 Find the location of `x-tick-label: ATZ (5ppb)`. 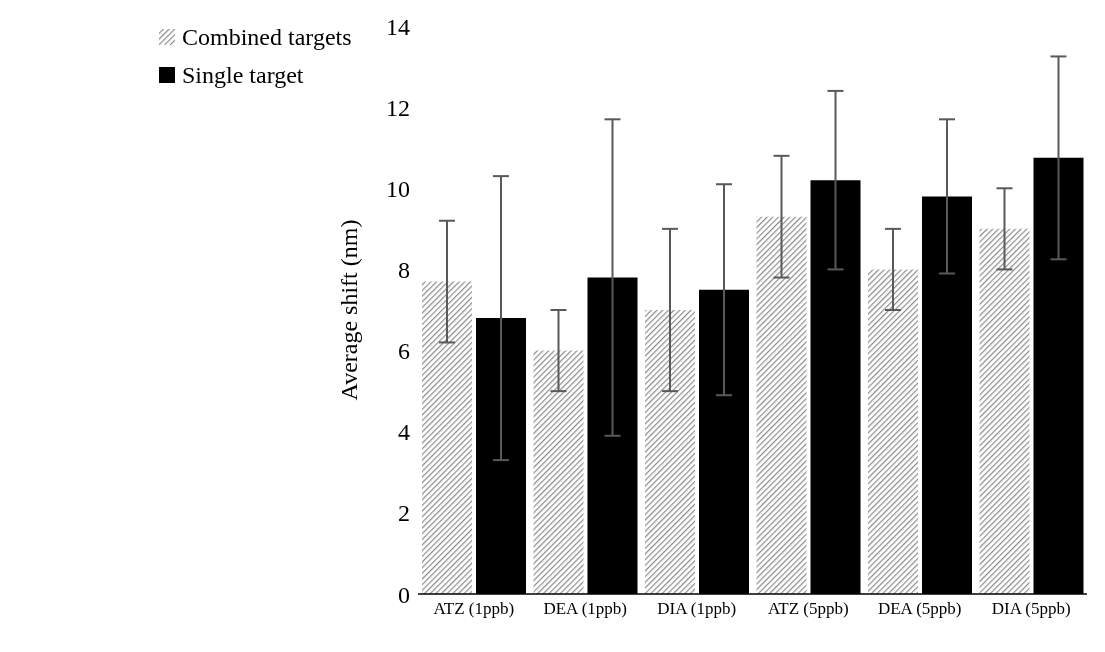

x-tick-label: ATZ (5ppb) is located at coordinates (808, 609).